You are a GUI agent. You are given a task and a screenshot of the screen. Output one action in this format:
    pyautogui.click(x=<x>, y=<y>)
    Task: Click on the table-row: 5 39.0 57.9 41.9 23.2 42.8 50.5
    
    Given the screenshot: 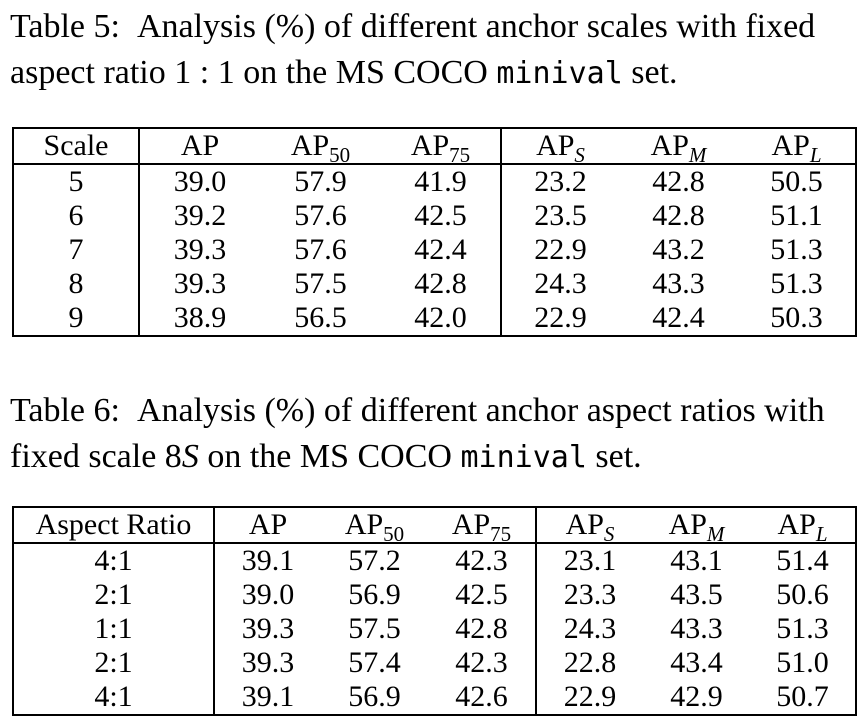 What is the action you would take?
    pyautogui.click(x=434, y=181)
    